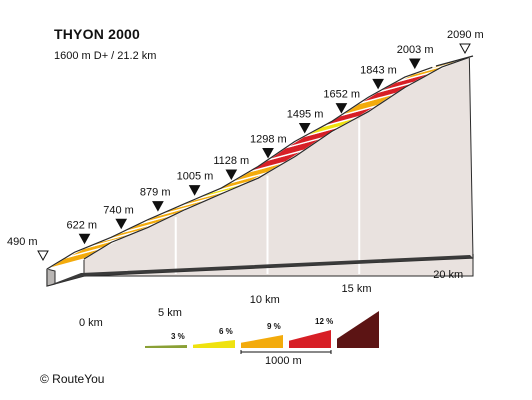 Image resolution: width=532 pixels, height=400 pixels. What do you see at coordinates (378, 70) in the screenshot?
I see `elevation-label: 1843 m` at bounding box center [378, 70].